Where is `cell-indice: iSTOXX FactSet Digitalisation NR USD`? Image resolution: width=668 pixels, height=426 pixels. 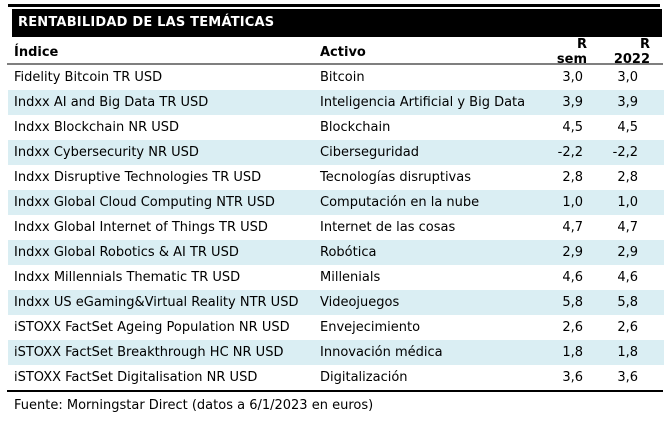 cell-indice: iSTOXX FactSet Digitalisation NR USD is located at coordinates (136, 377).